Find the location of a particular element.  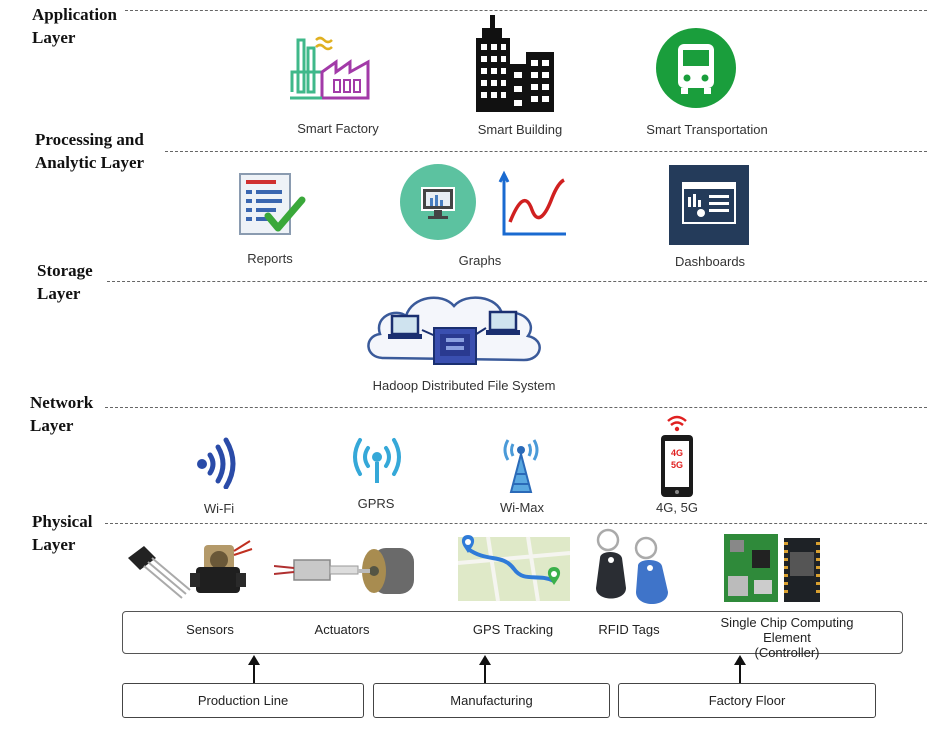

caption-graphs: Graphs is located at coordinates (480, 260).